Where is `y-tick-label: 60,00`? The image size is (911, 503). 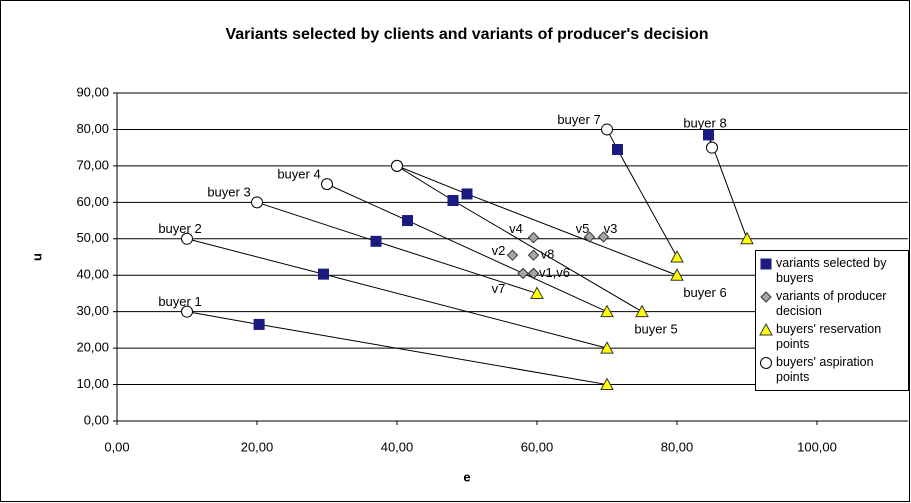 y-tick-label: 60,00 is located at coordinates (92, 201).